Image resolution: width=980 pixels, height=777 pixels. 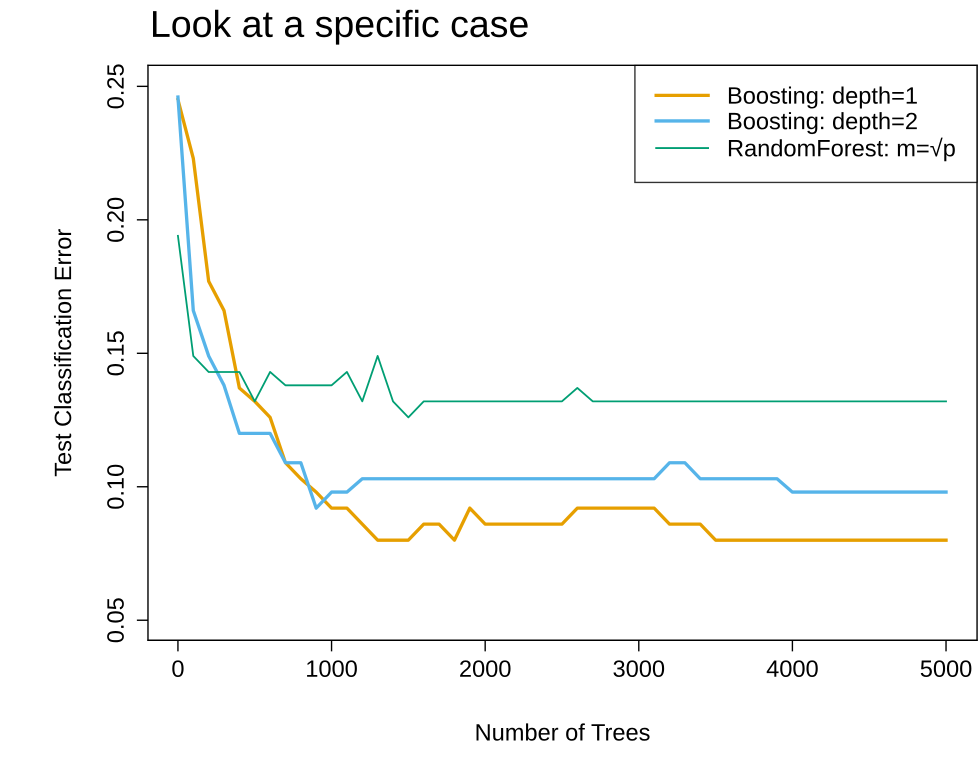 I want to click on legend-label: Boosting: depth=2, so click(x=822, y=123).